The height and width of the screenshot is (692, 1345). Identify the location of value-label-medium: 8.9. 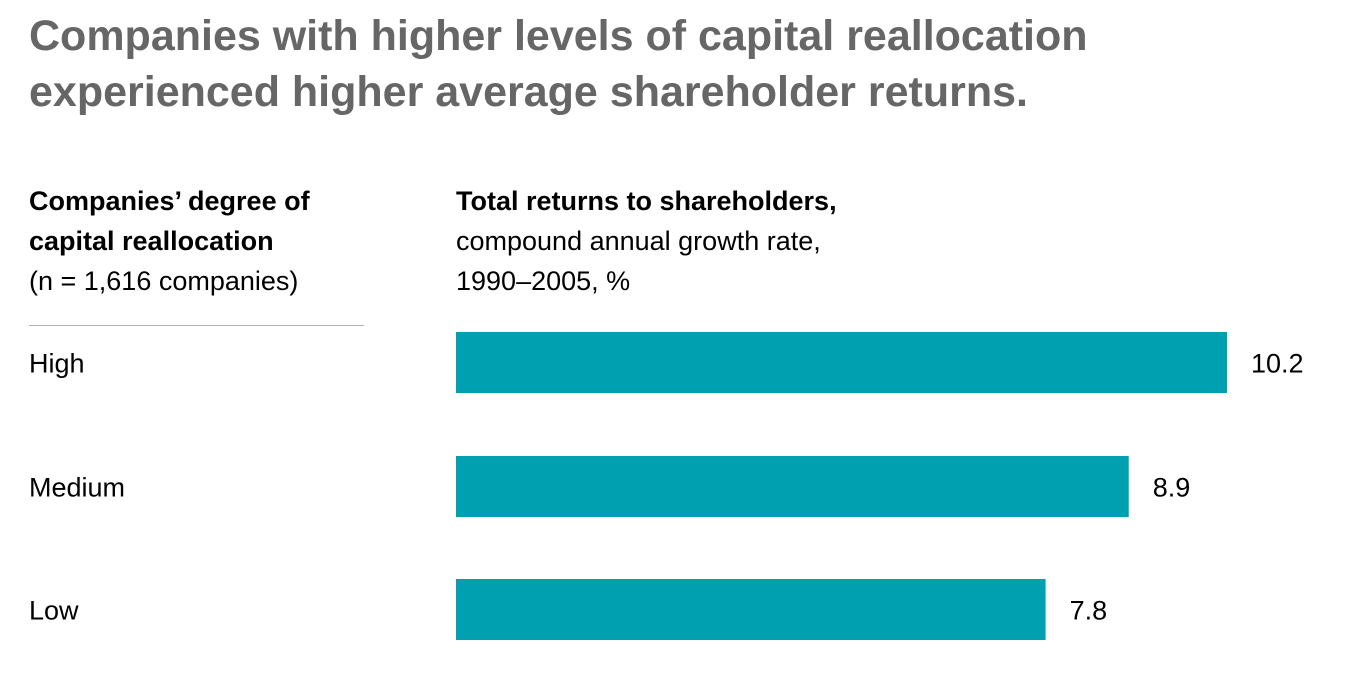
(1172, 488).